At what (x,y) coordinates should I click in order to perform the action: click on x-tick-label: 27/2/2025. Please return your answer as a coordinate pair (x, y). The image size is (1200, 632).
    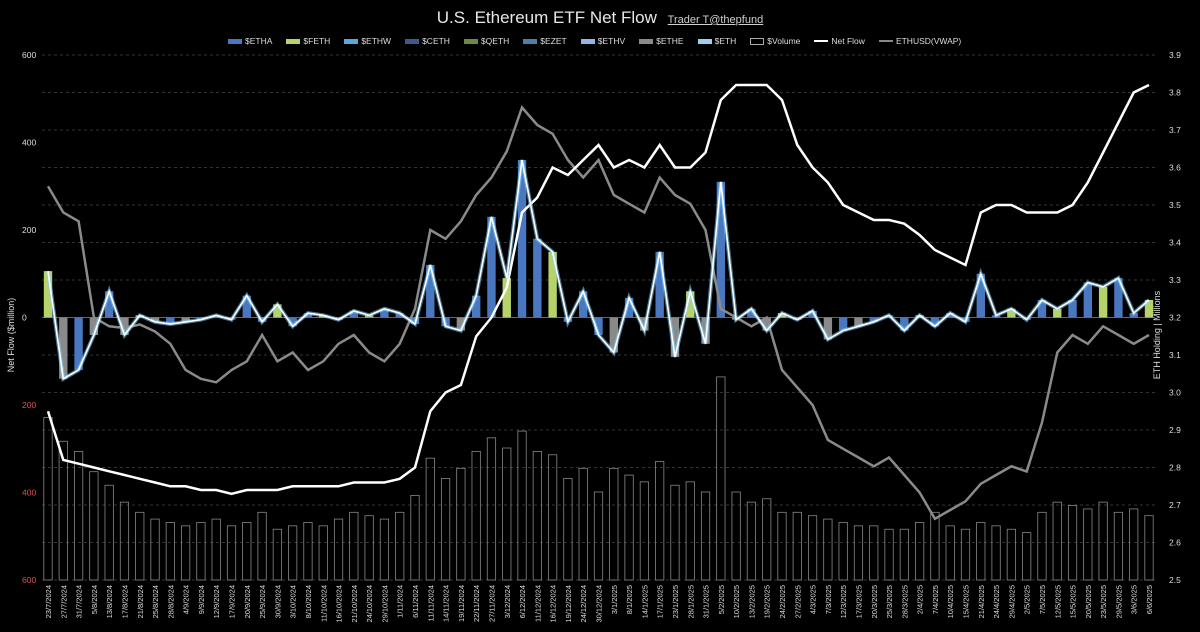
    Looking at the image, I should click on (797, 601).